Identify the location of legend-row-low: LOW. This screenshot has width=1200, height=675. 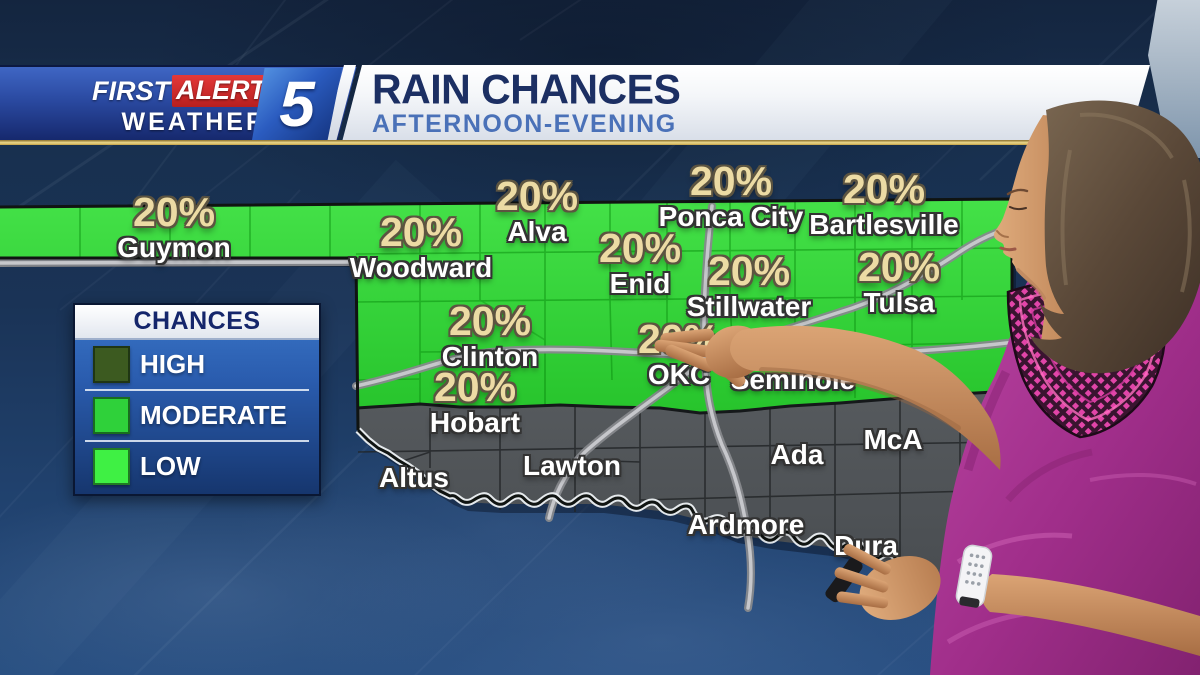
(197, 466).